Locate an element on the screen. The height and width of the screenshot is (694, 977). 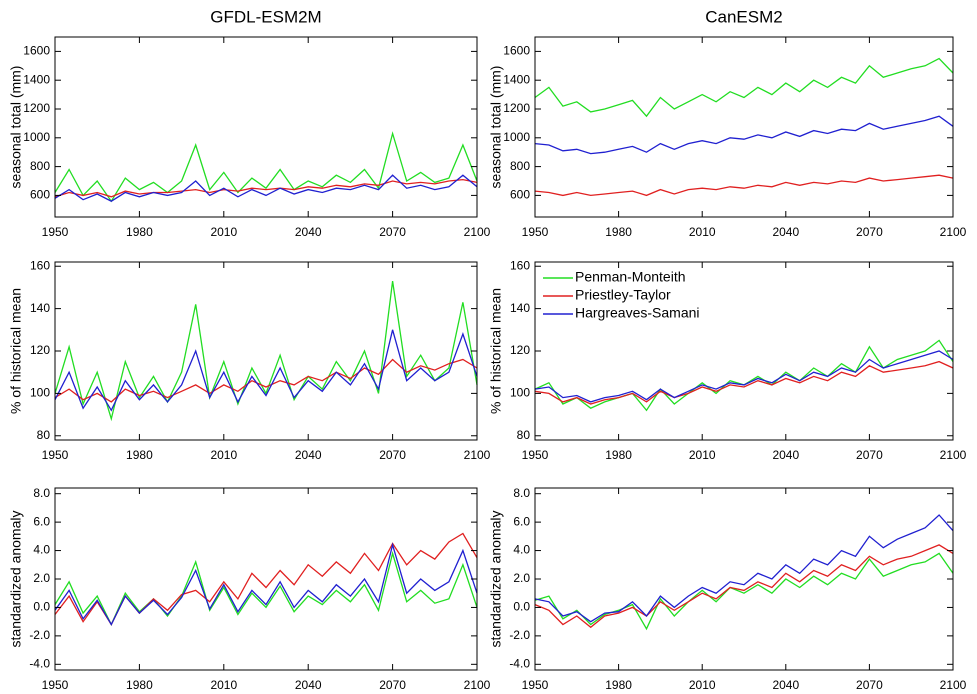
legend-label: Priestley-Taylor is located at coordinates (623, 295).